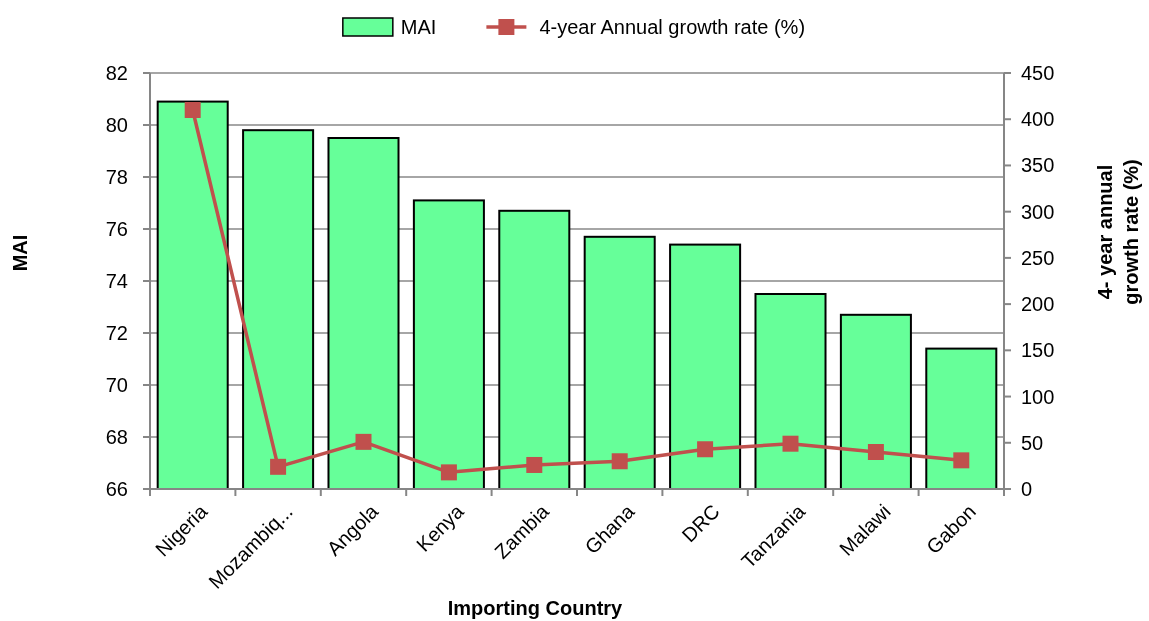 The height and width of the screenshot is (621, 1149). What do you see at coordinates (1038, 396) in the screenshot?
I see `y2-tick-label: 100` at bounding box center [1038, 396].